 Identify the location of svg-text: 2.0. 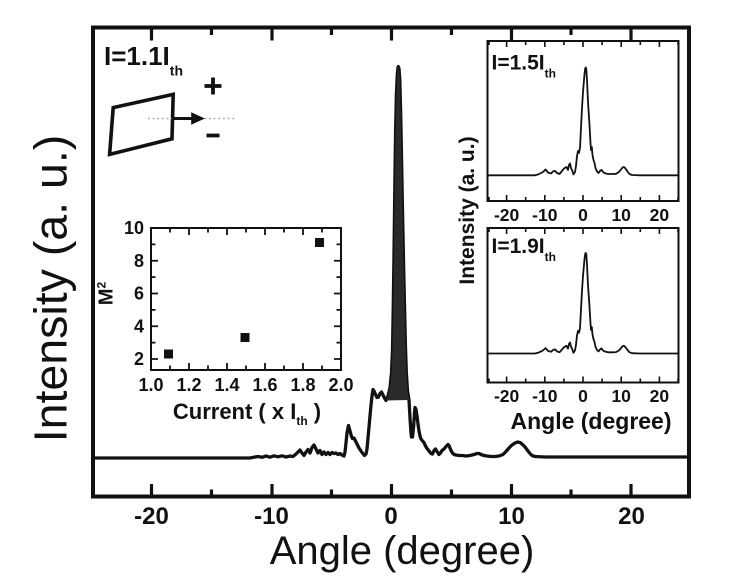
(340, 385).